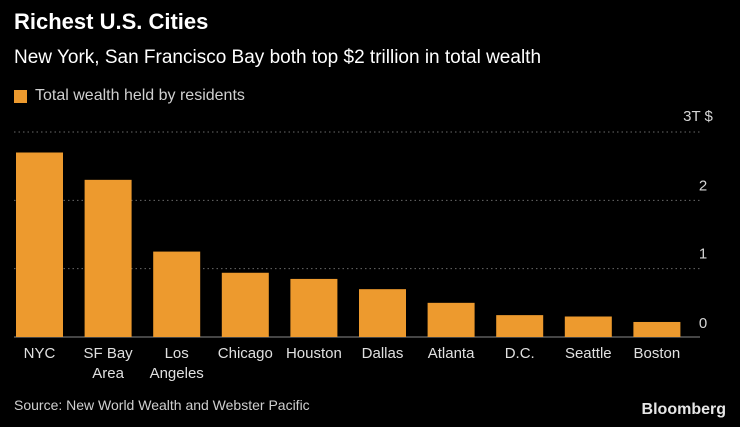 Image resolution: width=740 pixels, height=427 pixels. Describe the element at coordinates (40, 353) in the screenshot. I see `x-tick-label: NYC` at that location.